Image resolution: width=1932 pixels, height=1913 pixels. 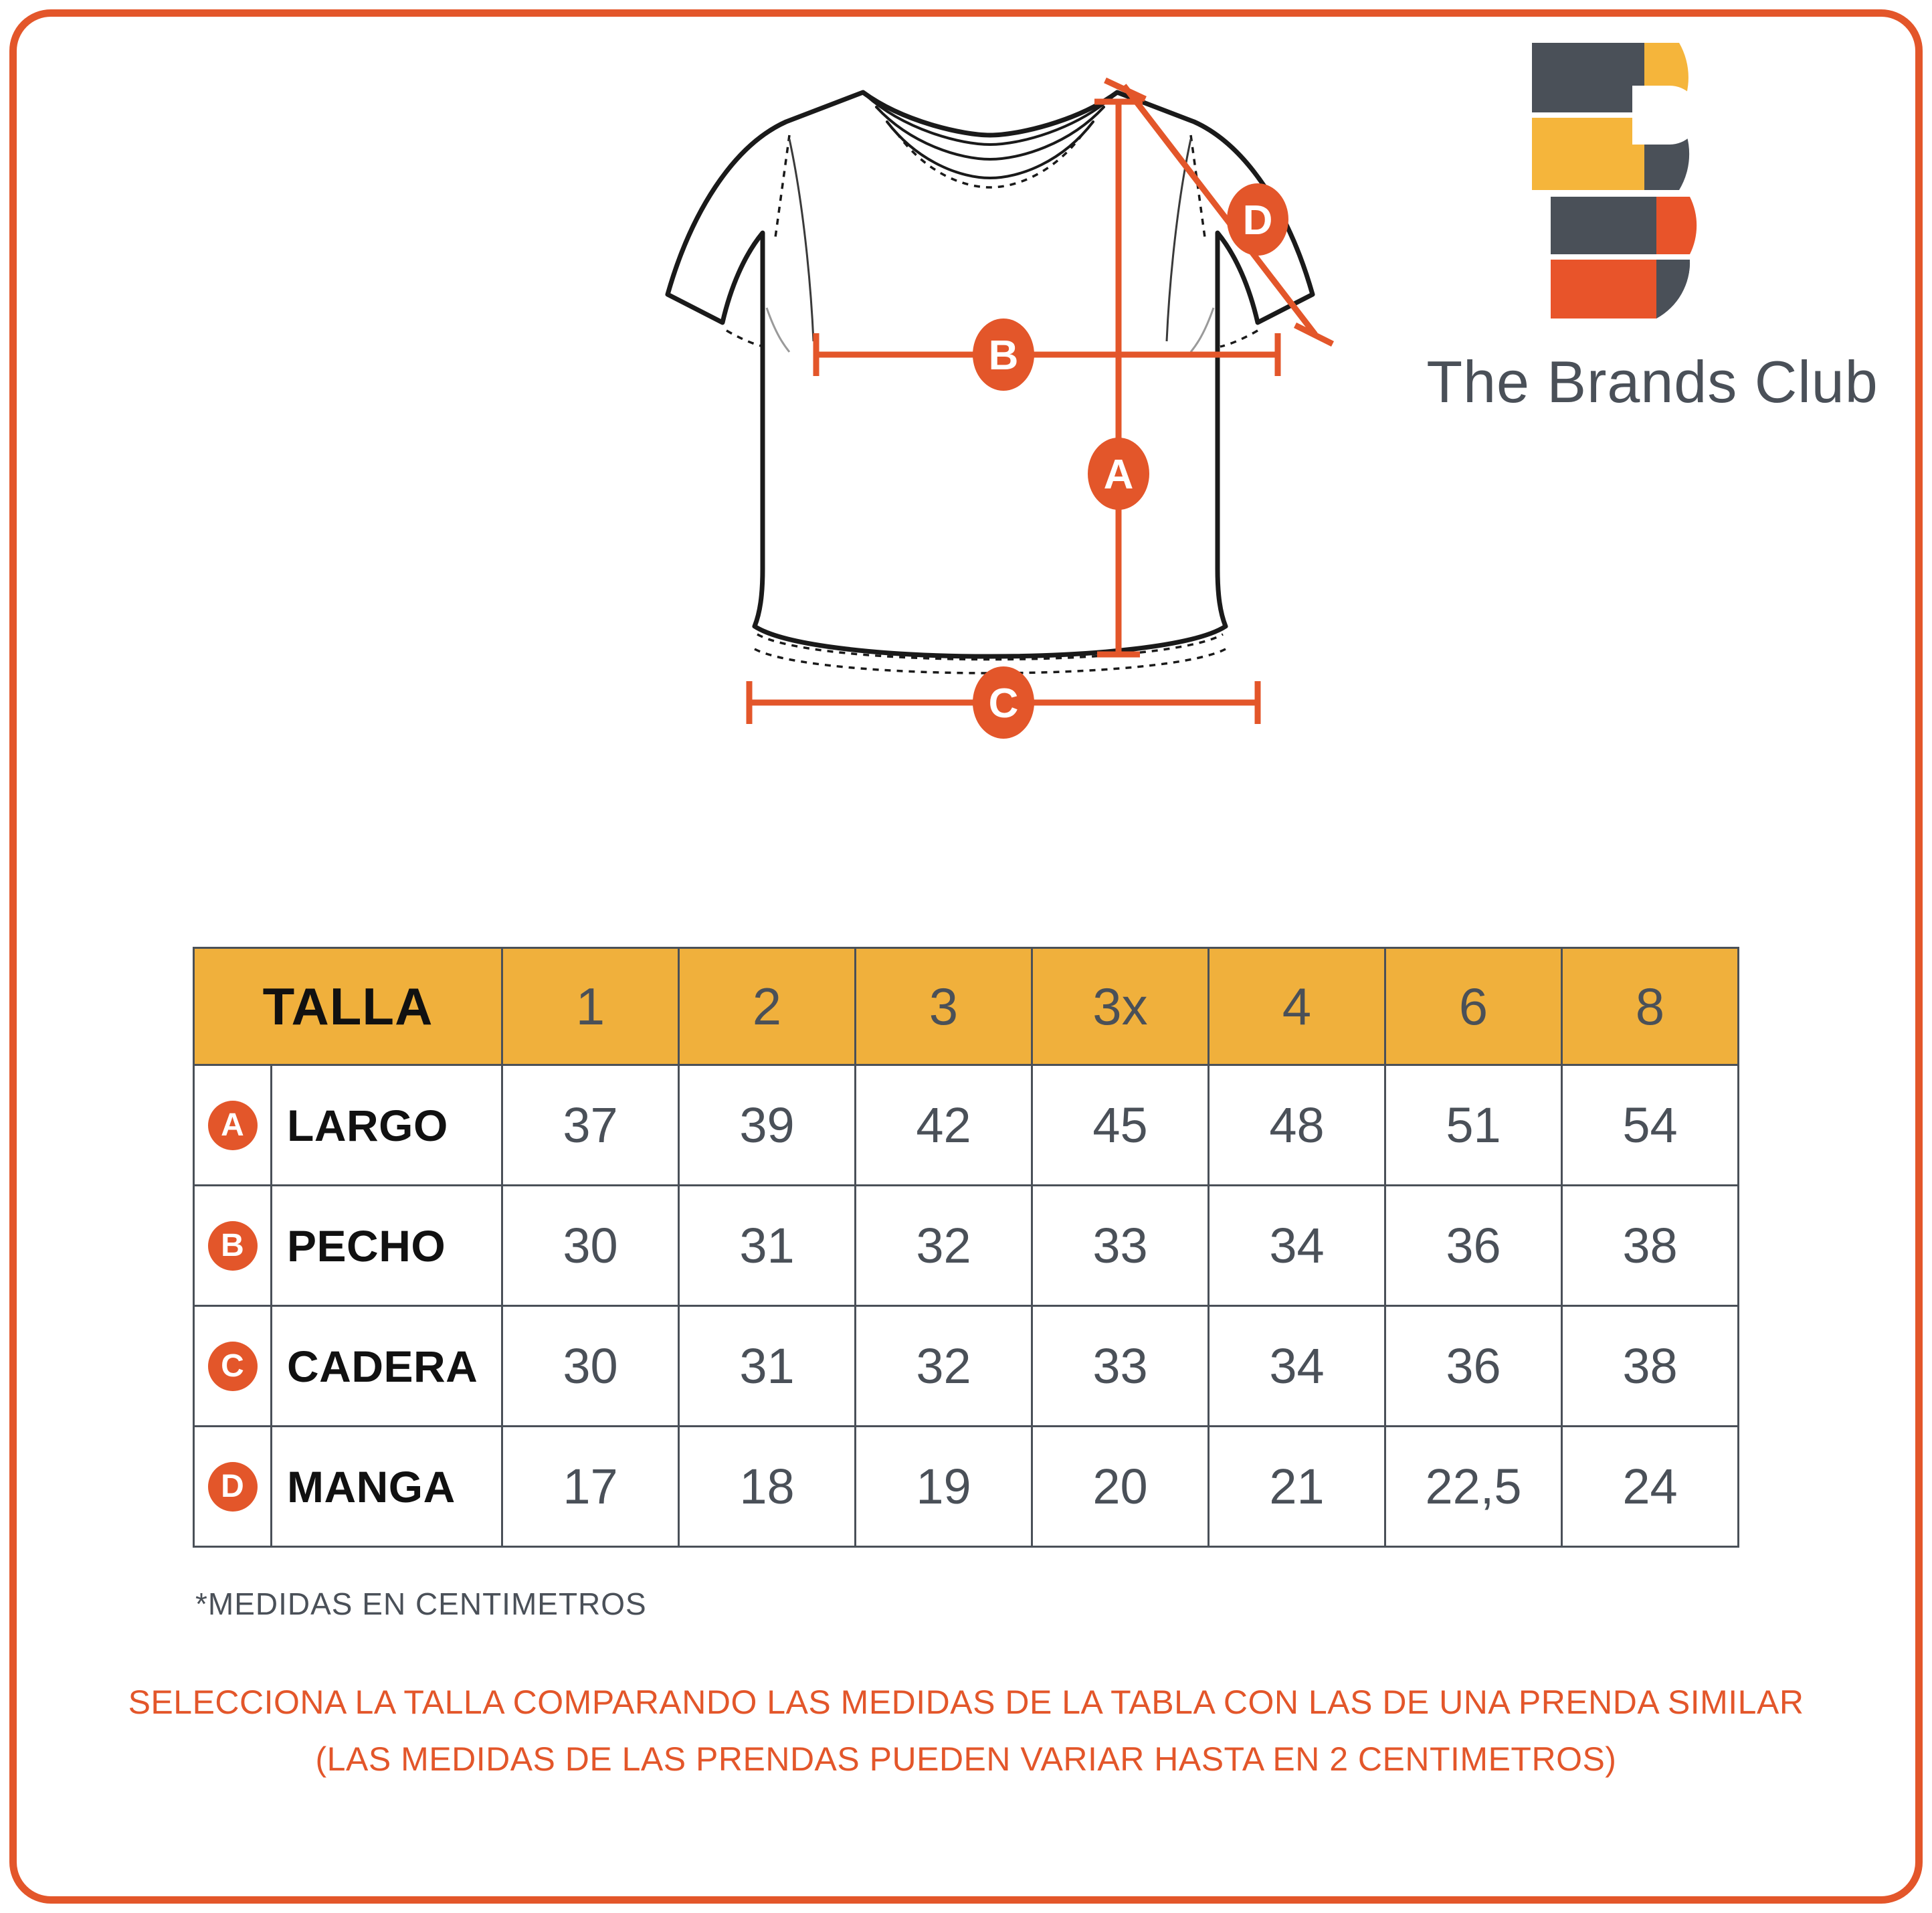 I want to click on cell-manga-3: 19, so click(x=944, y=1486).